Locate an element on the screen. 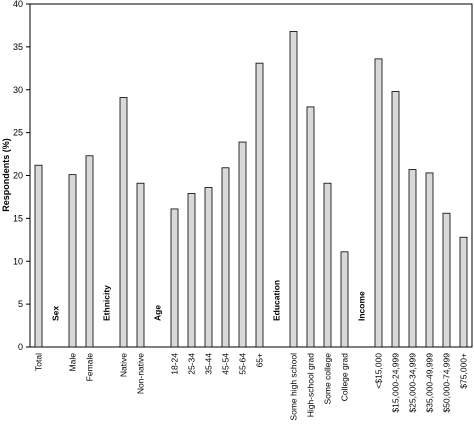 This screenshot has width=474, height=424. category-label-college-grad: College grad is located at coordinates (345, 377).